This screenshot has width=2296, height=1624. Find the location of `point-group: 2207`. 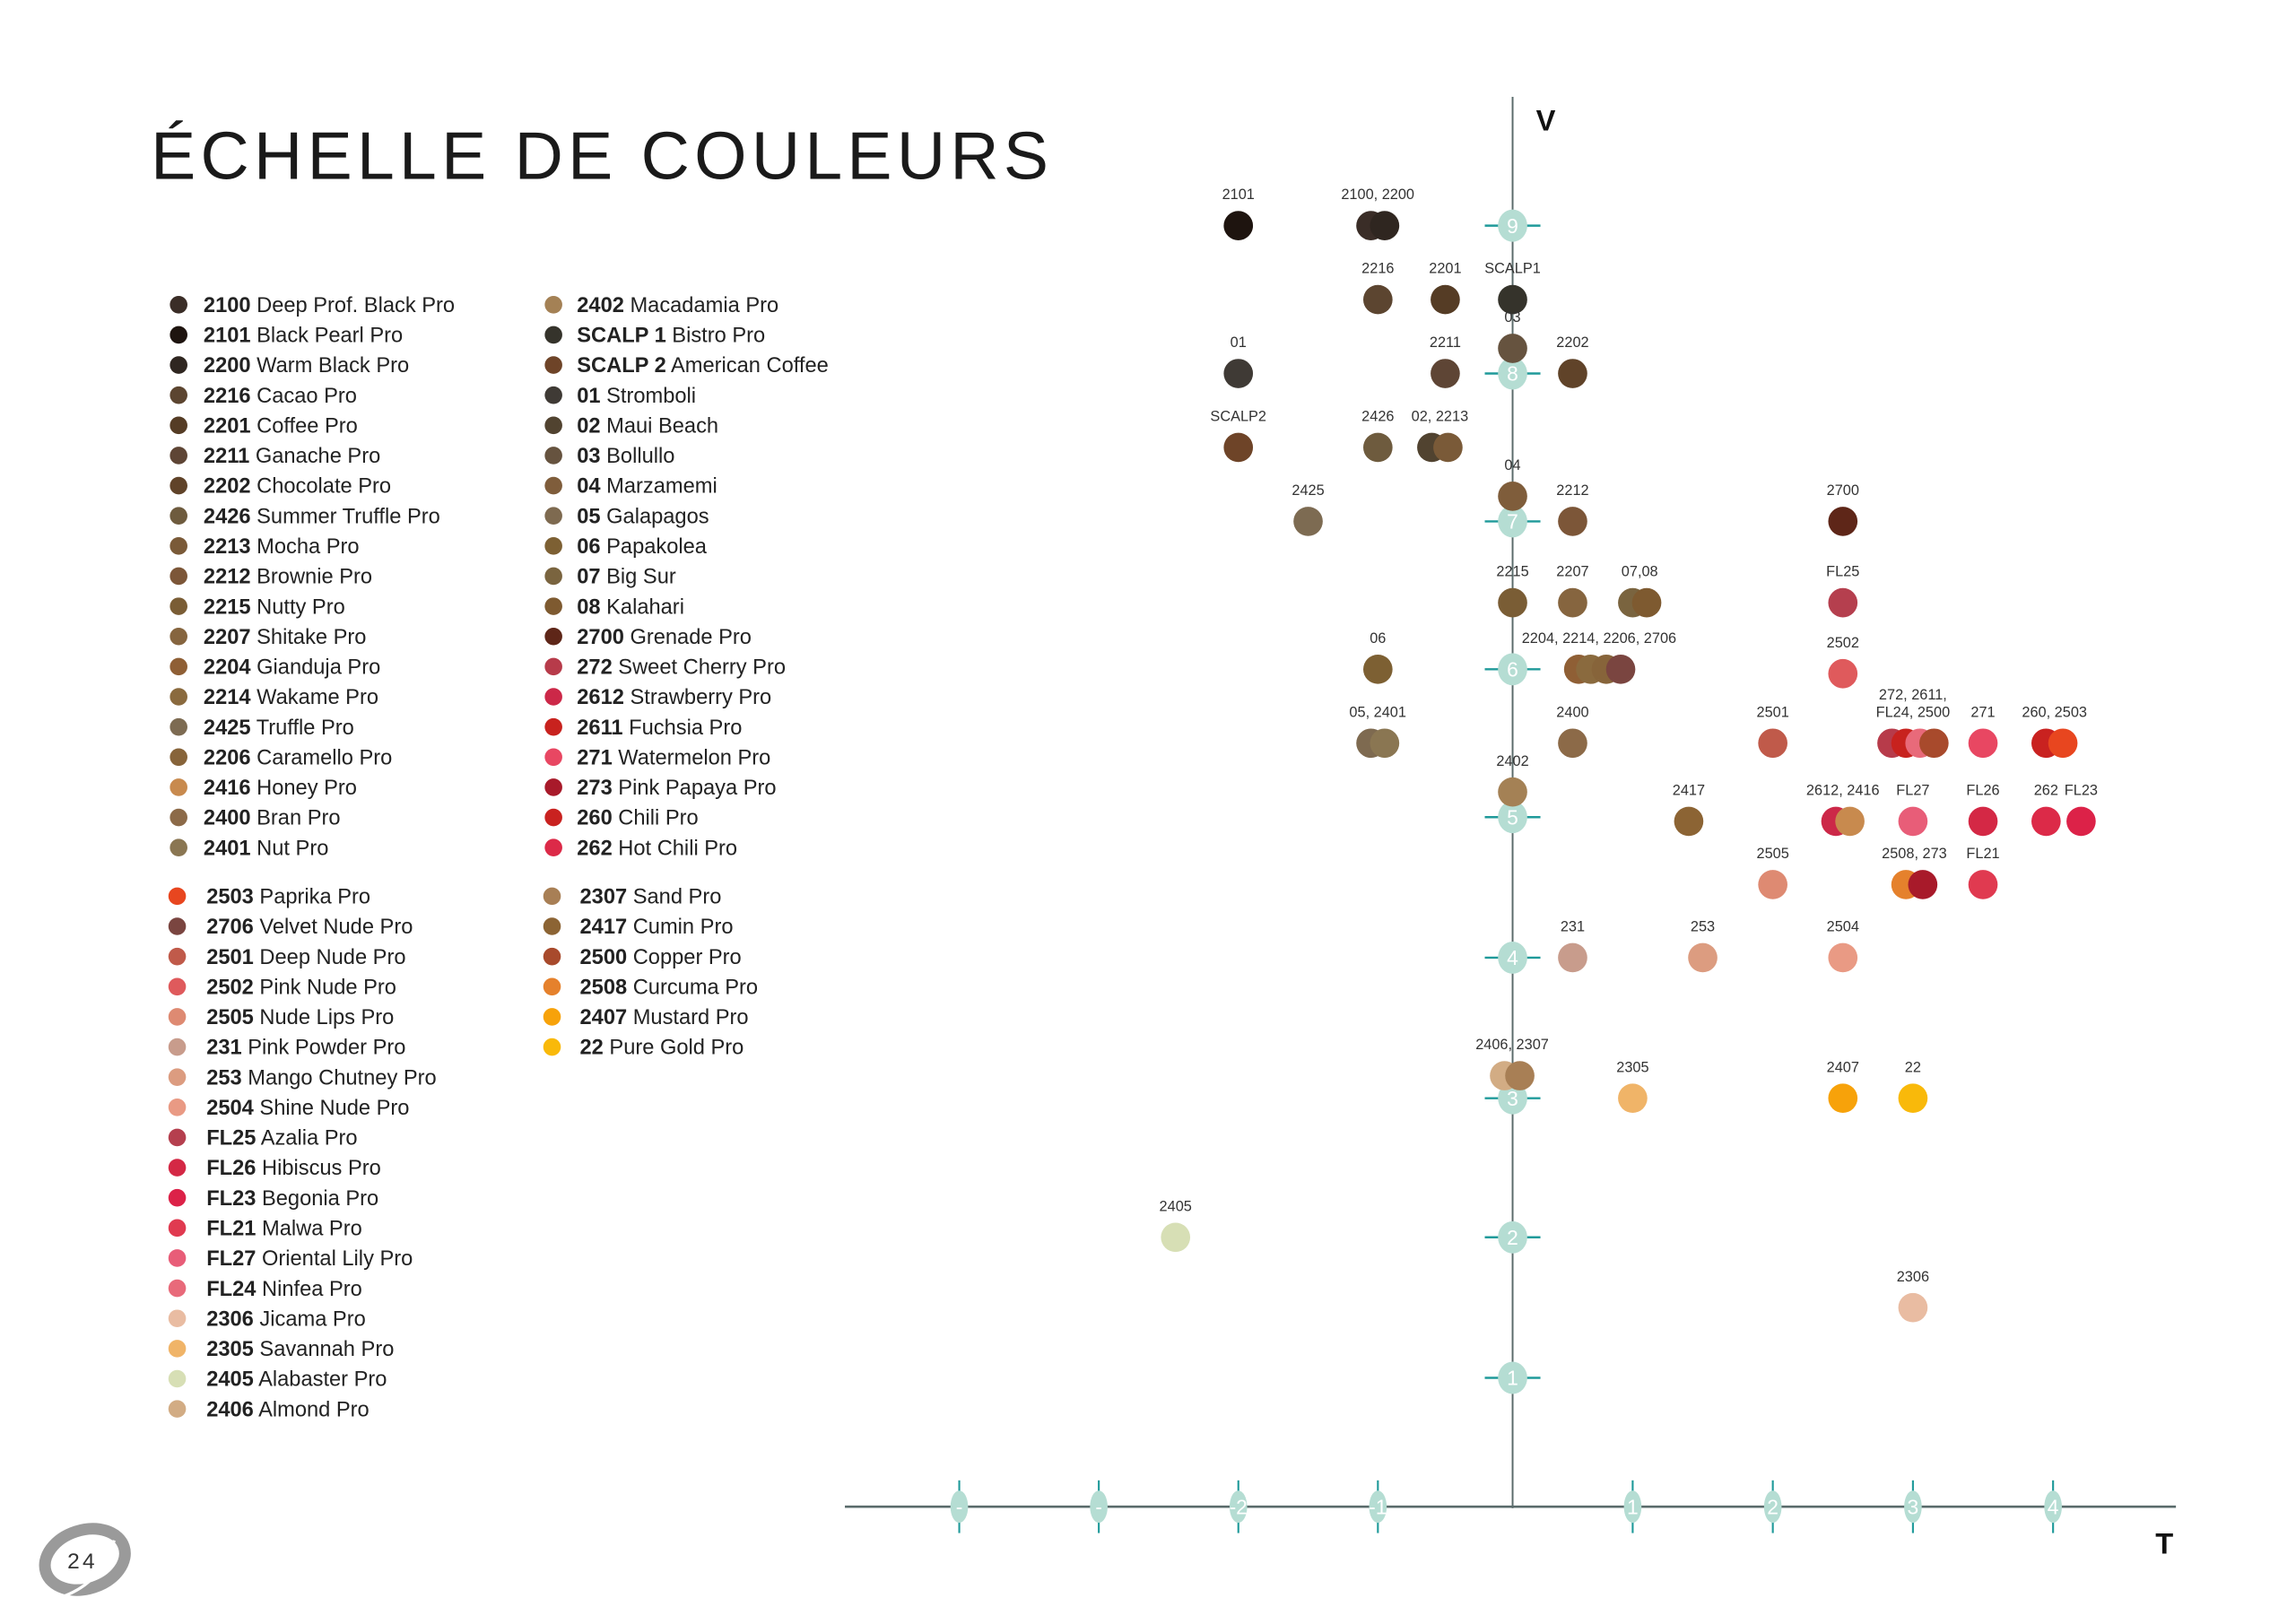

point-group: 2207 is located at coordinates (1572, 591).